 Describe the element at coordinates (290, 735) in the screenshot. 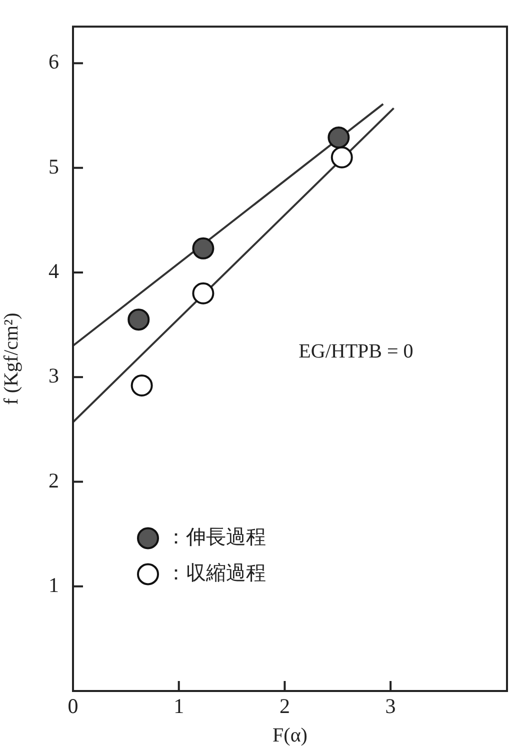

I see `x-axis-title: F(α)` at that location.